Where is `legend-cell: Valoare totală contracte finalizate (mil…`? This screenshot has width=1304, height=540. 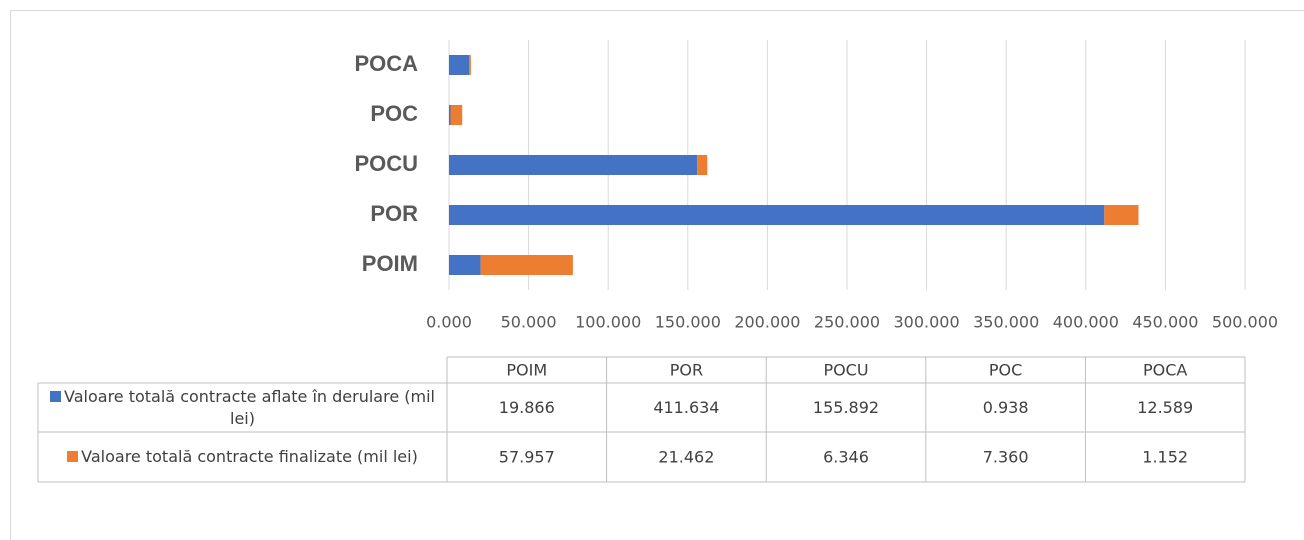
legend-cell: Valoare totală contracte finalizate (mil… is located at coordinates (242, 457).